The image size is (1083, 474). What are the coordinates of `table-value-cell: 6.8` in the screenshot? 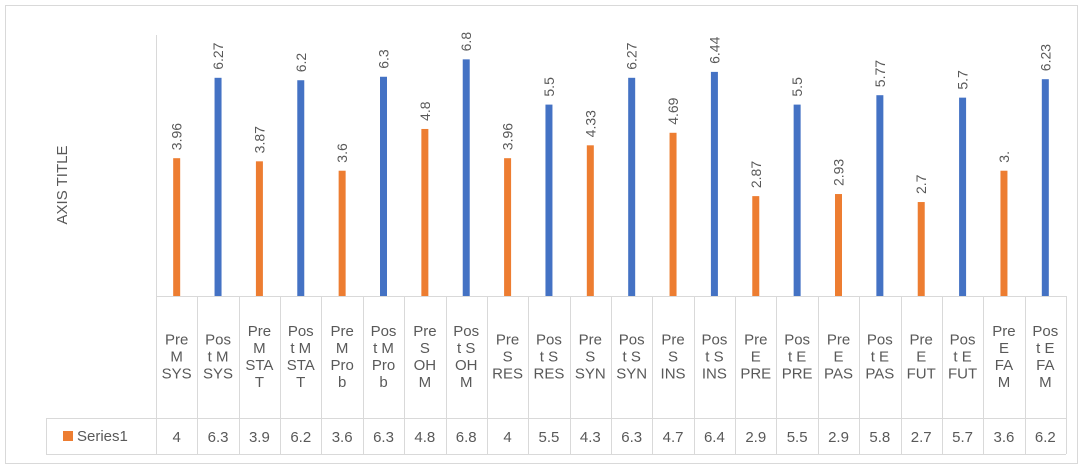 It's located at (466, 437).